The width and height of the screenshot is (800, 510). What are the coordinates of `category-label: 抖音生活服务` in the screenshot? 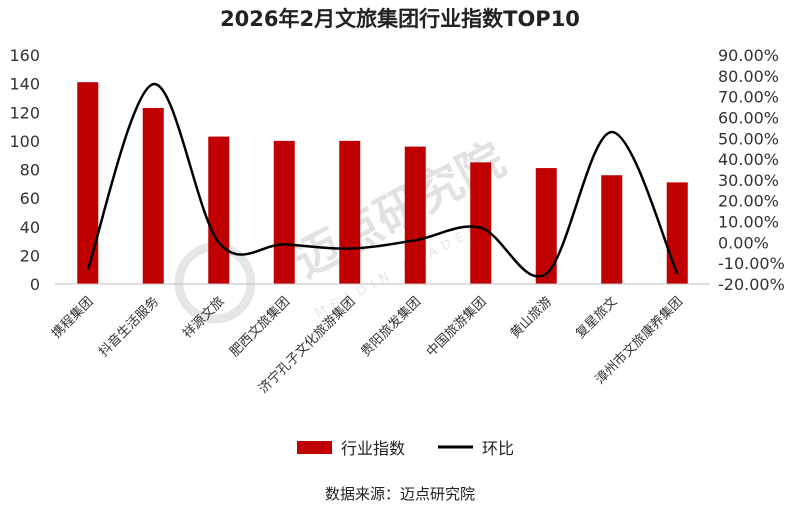 It's located at (129, 327).